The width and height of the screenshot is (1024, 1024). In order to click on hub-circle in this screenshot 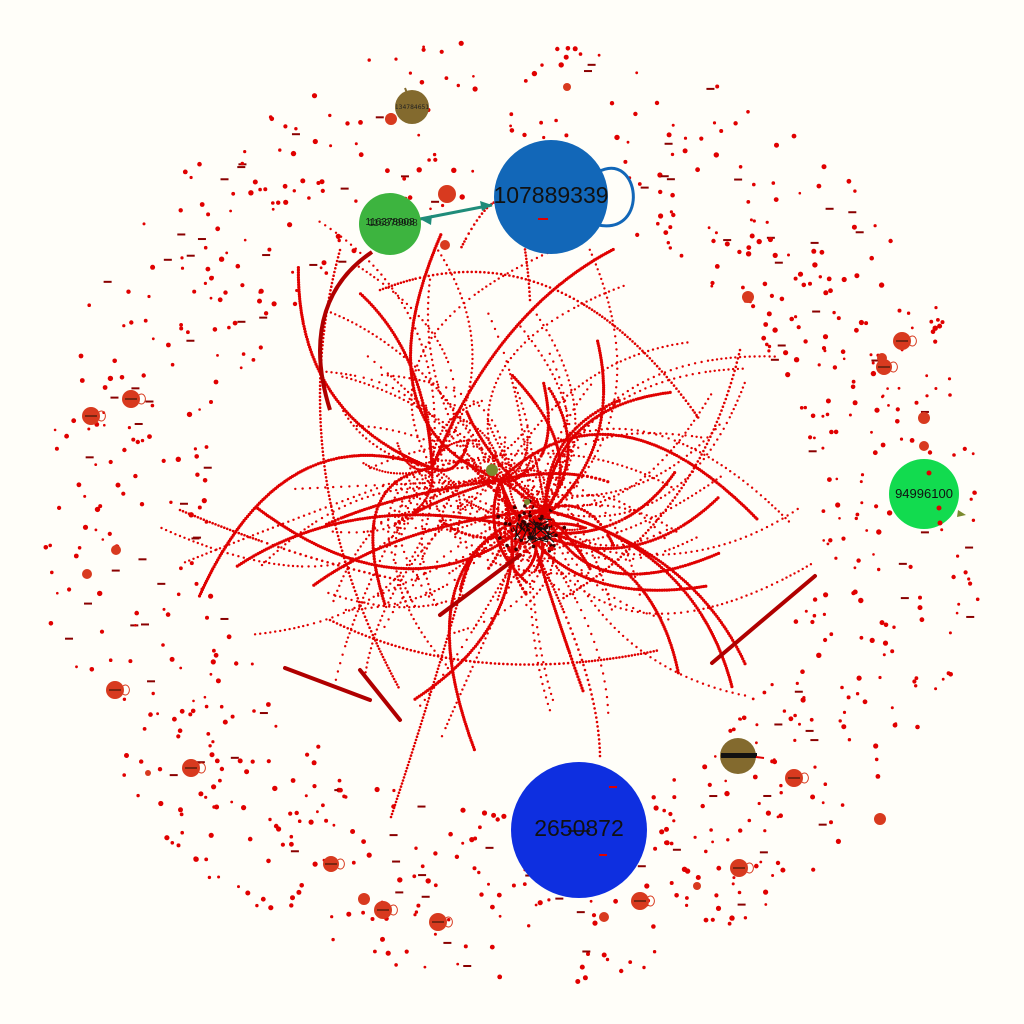, I will do `click(924, 494)`.